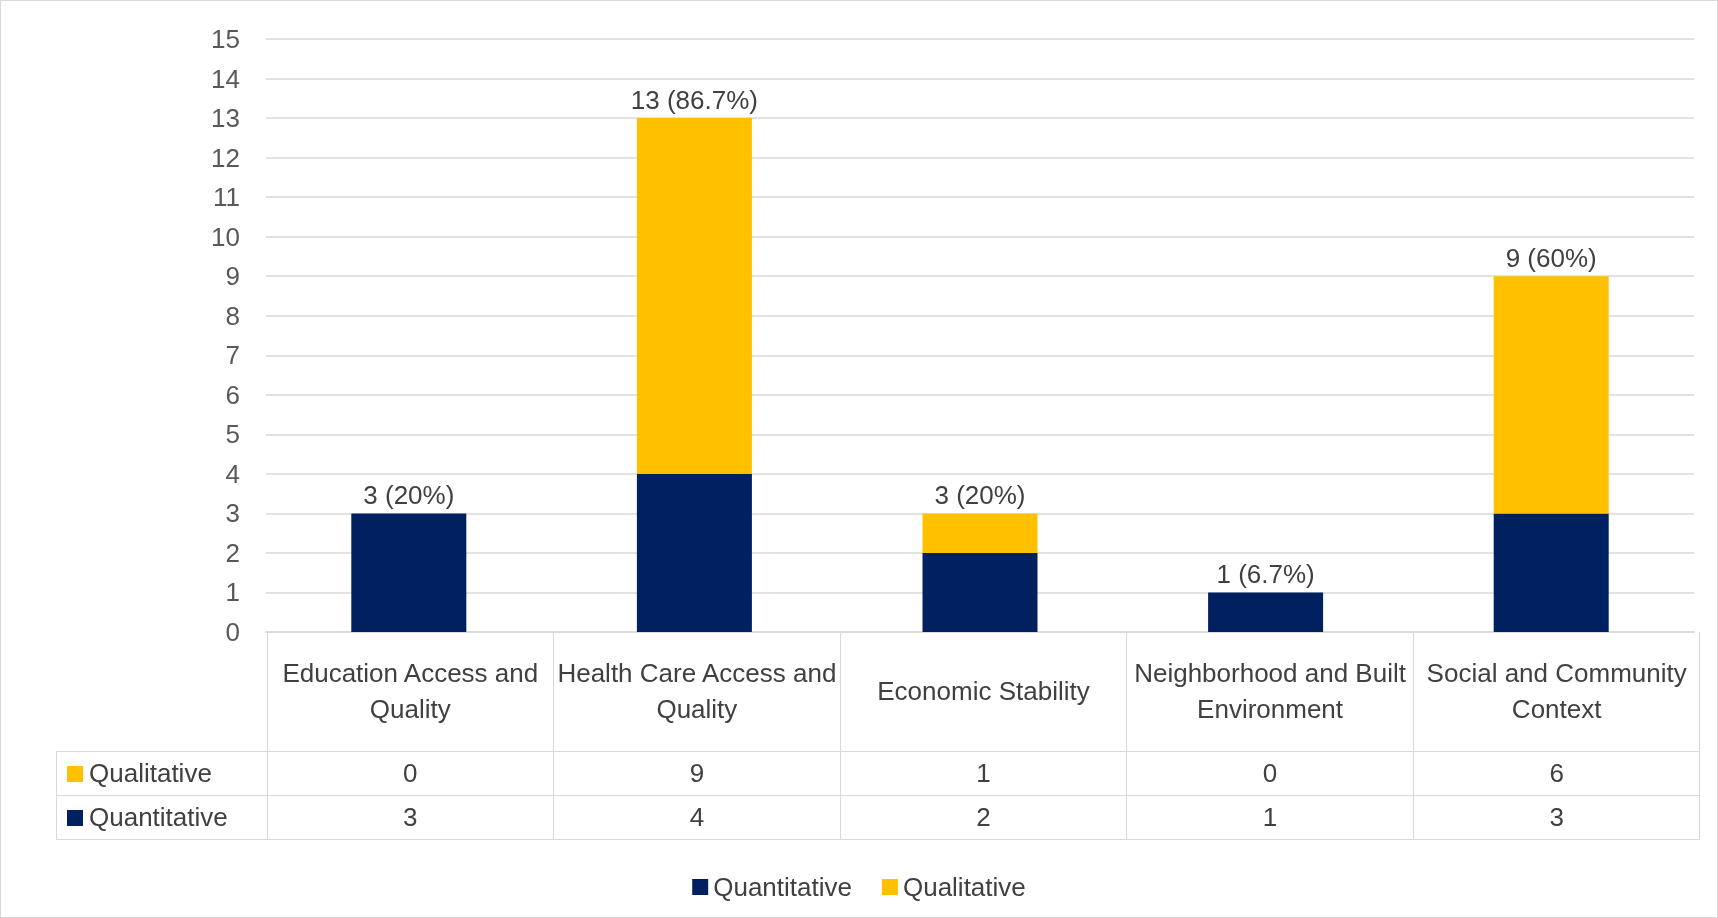 The height and width of the screenshot is (918, 1718). What do you see at coordinates (232, 513) in the screenshot?
I see `y-tick-label: 3` at bounding box center [232, 513].